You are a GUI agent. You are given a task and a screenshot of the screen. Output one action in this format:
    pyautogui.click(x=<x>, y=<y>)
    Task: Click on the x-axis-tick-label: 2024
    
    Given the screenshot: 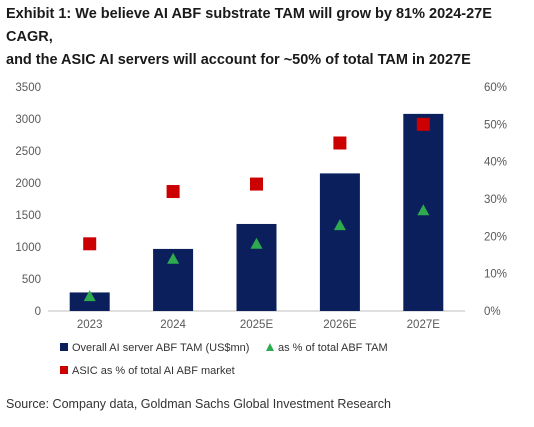 What is the action you would take?
    pyautogui.click(x=173, y=325)
    